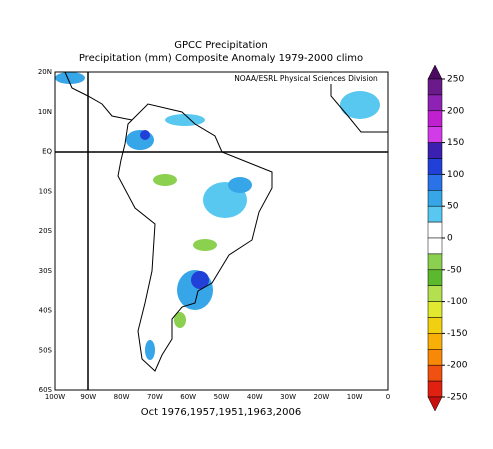  Describe the element at coordinates (355, 397) in the screenshot. I see `lon-label: 10W` at that location.